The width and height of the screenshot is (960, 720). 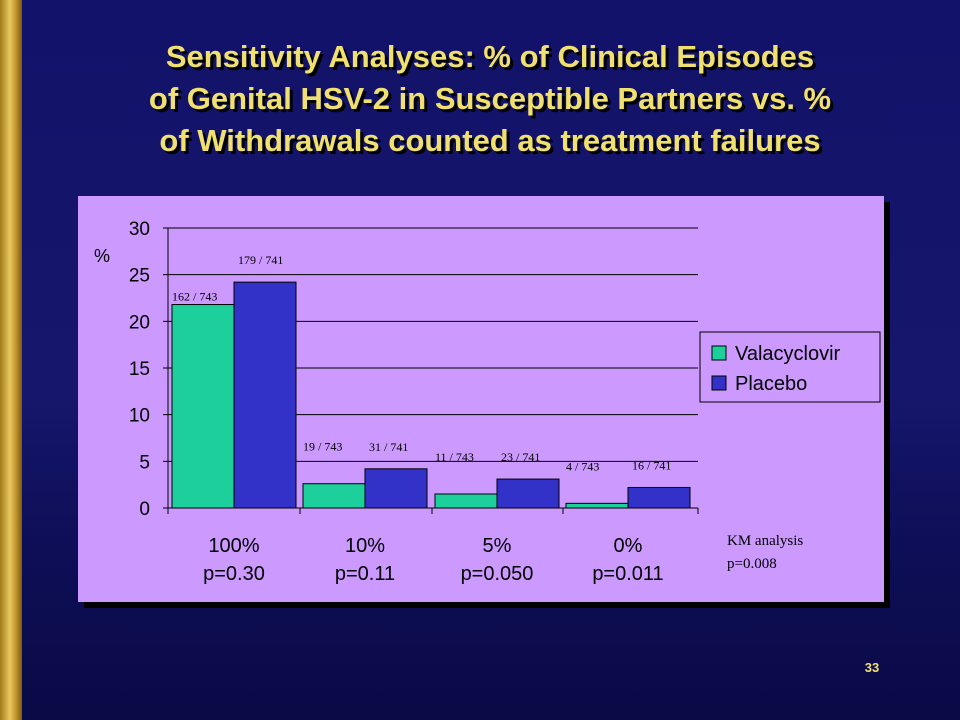 What do you see at coordinates (497, 574) in the screenshot?
I see `x-tick-label-line2: p=0.050` at bounding box center [497, 574].